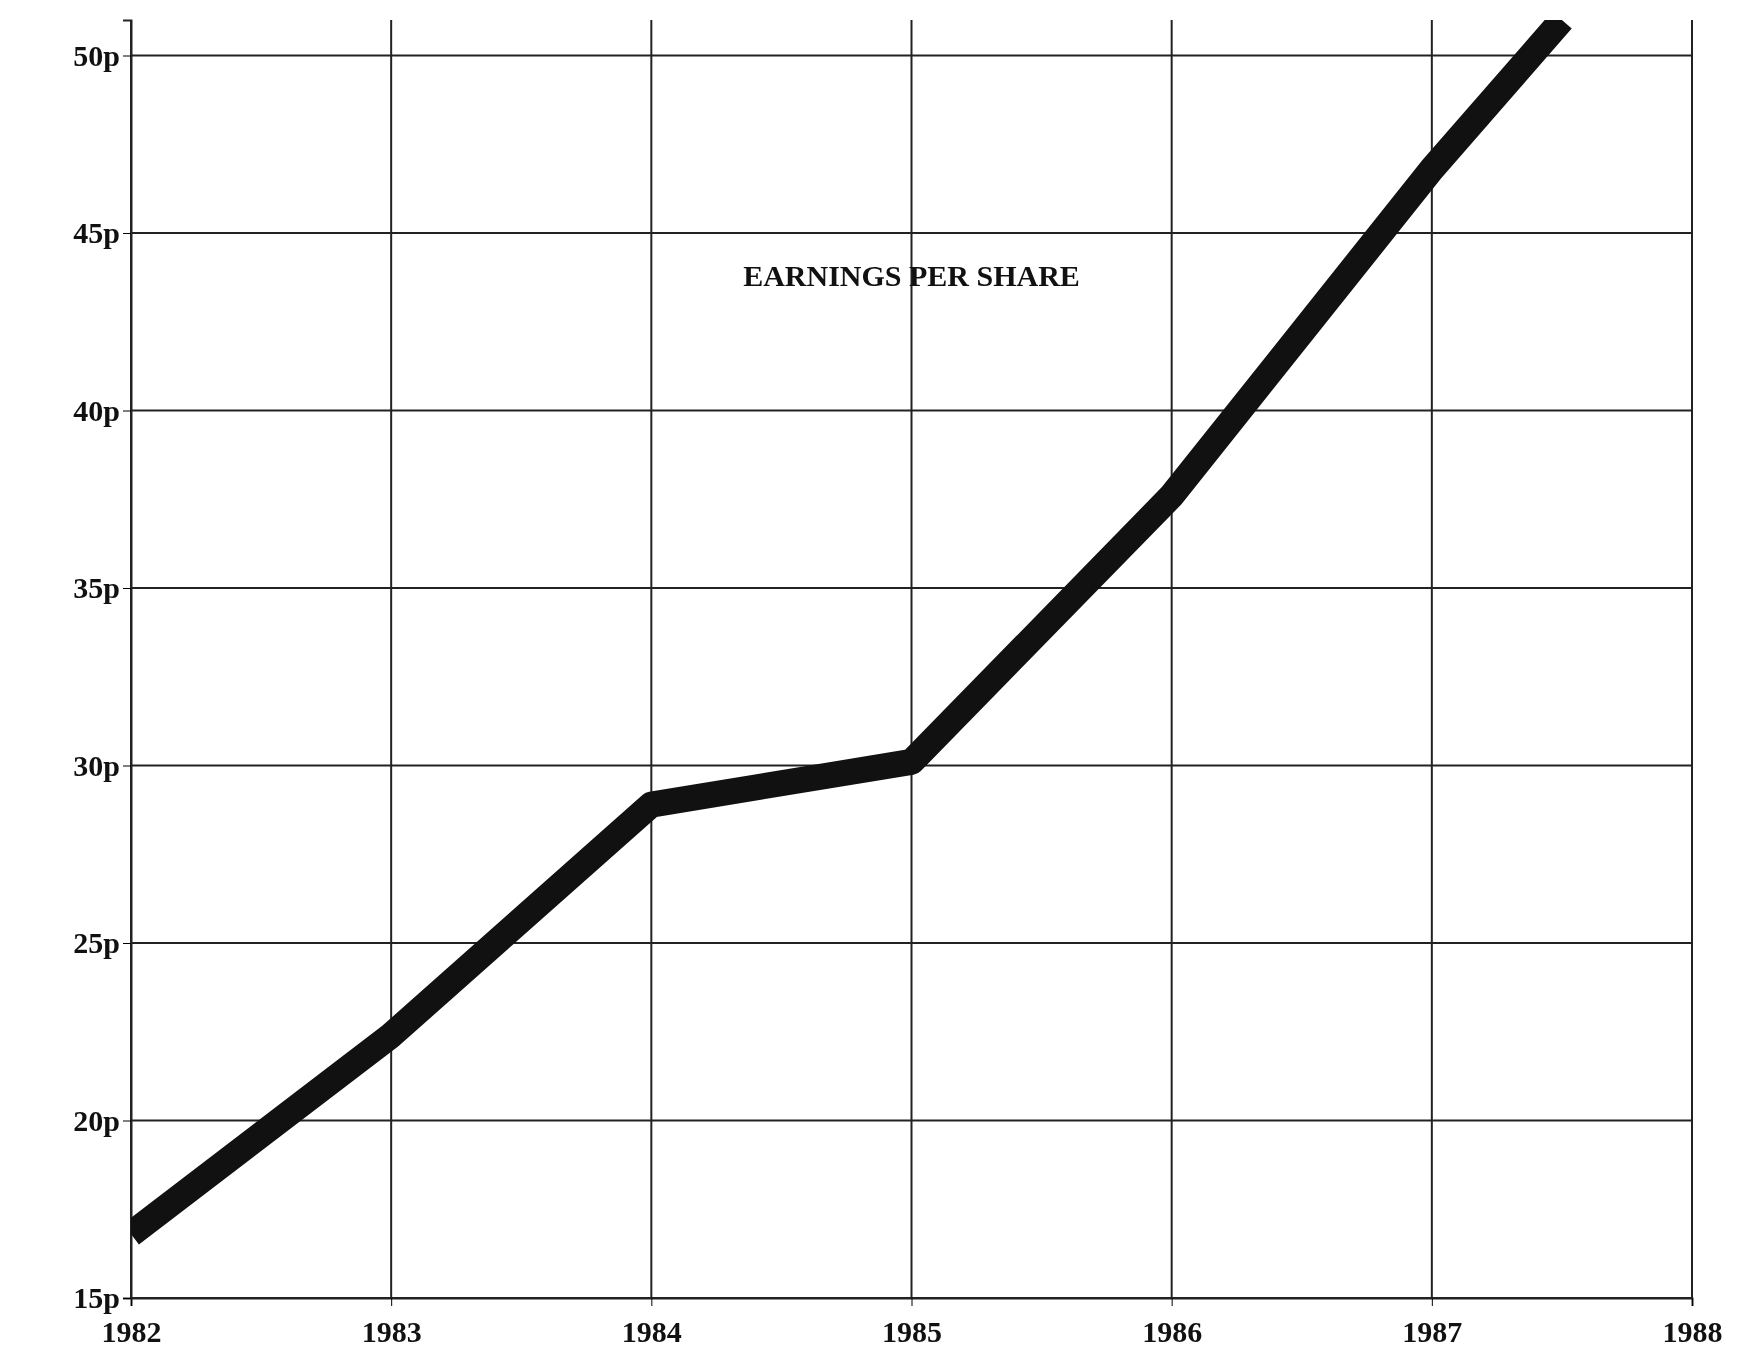  Describe the element at coordinates (96, 588) in the screenshot. I see `y-tick-label: 35p` at that location.